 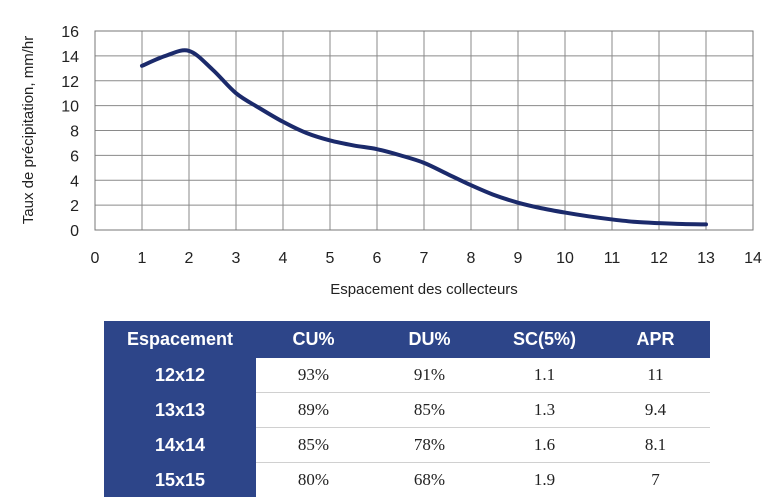 I want to click on x-tick-label: 6, so click(x=377, y=258).